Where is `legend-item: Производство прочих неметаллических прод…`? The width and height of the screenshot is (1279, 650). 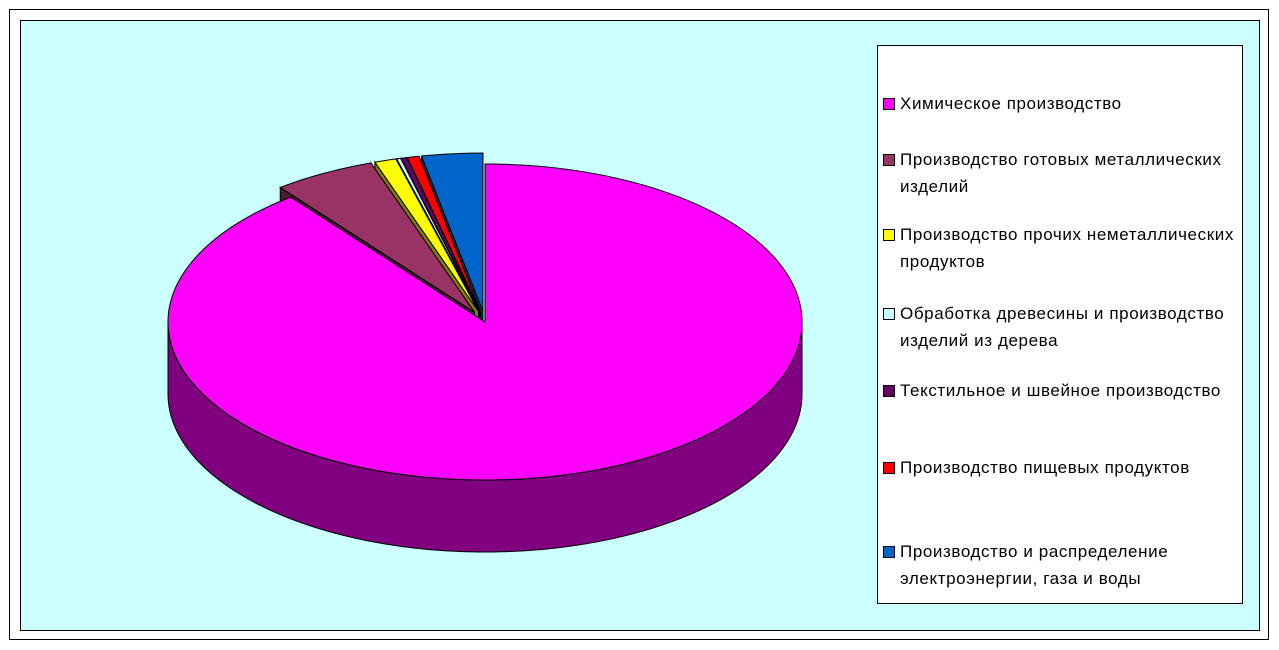 legend-item: Производство прочих неметаллических прод… is located at coordinates (1063, 248).